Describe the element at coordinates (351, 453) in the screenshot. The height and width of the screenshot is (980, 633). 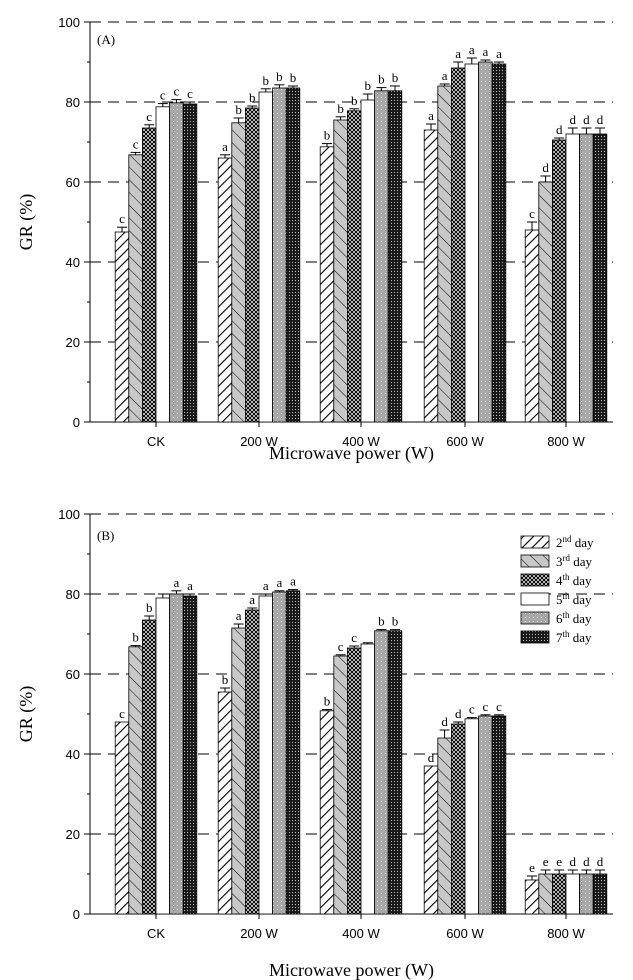
I see `x-axis-title: Microwave power (W)` at that location.